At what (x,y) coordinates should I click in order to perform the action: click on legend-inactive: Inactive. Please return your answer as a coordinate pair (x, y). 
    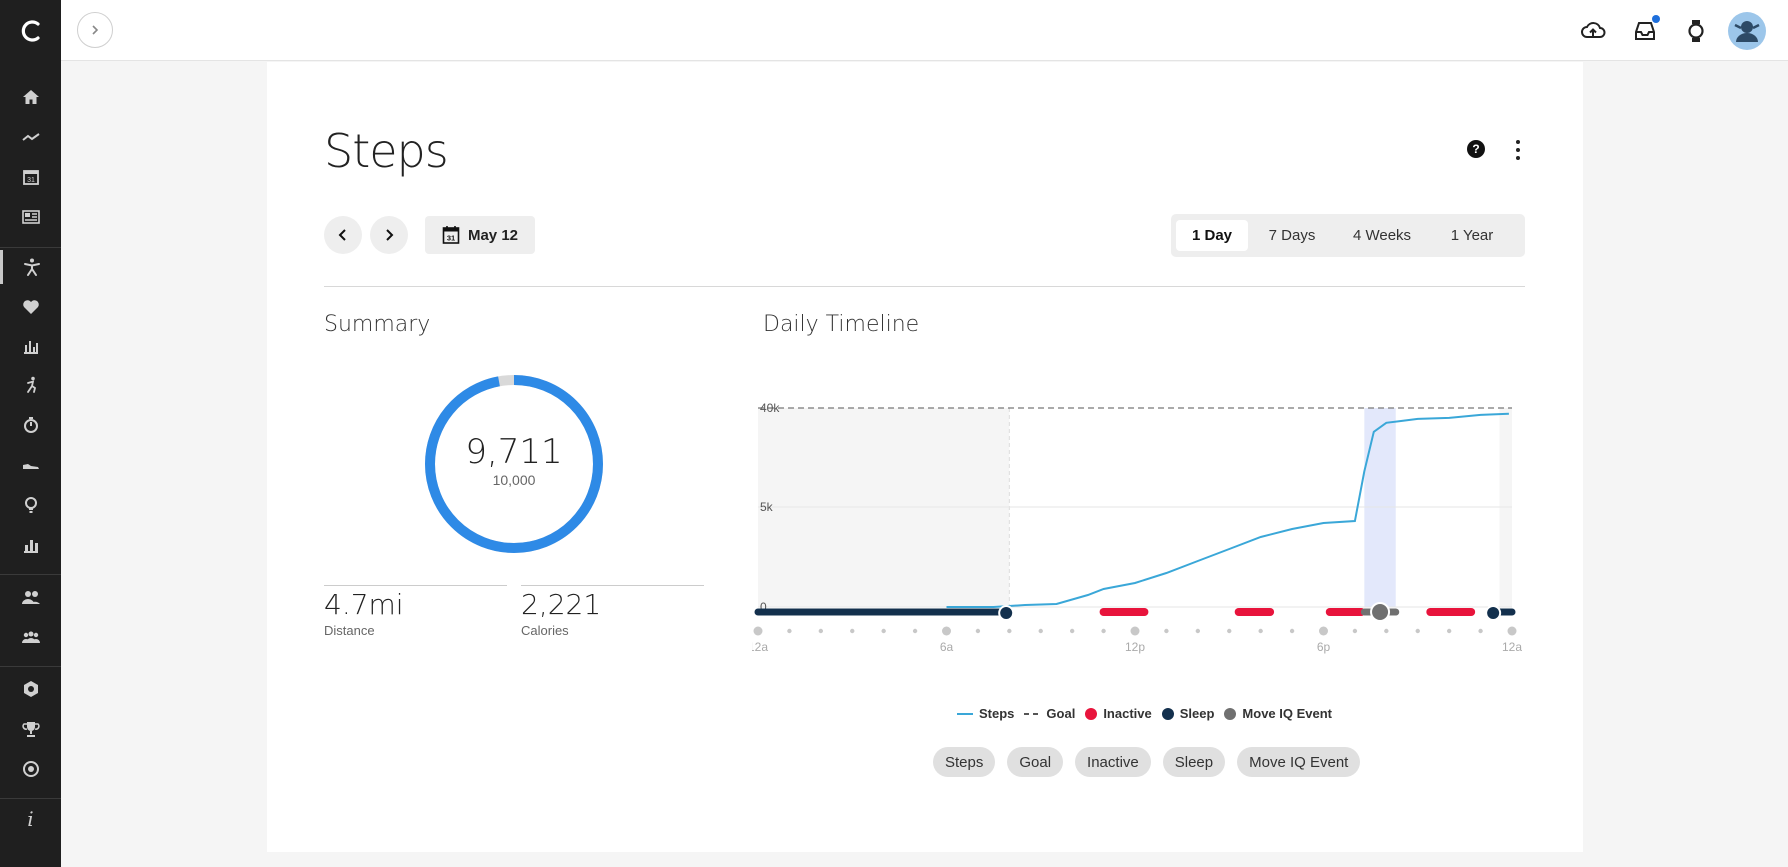
    Looking at the image, I should click on (1118, 713).